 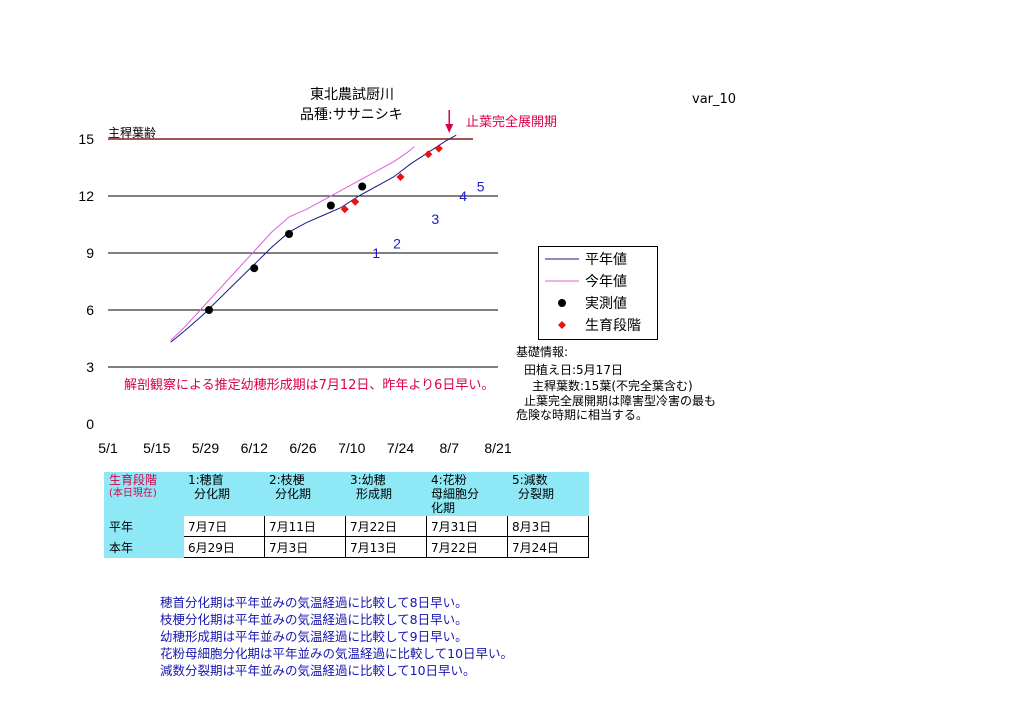 I want to click on stage-label: 1, so click(x=376, y=253).